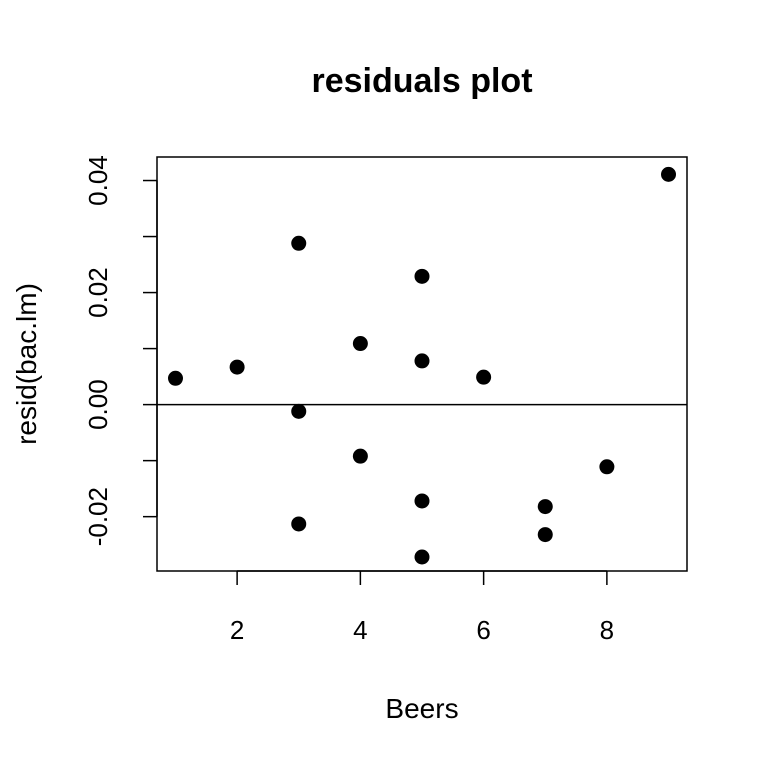  Describe the element at coordinates (483, 630) in the screenshot. I see `x-tick-label: 6` at that location.